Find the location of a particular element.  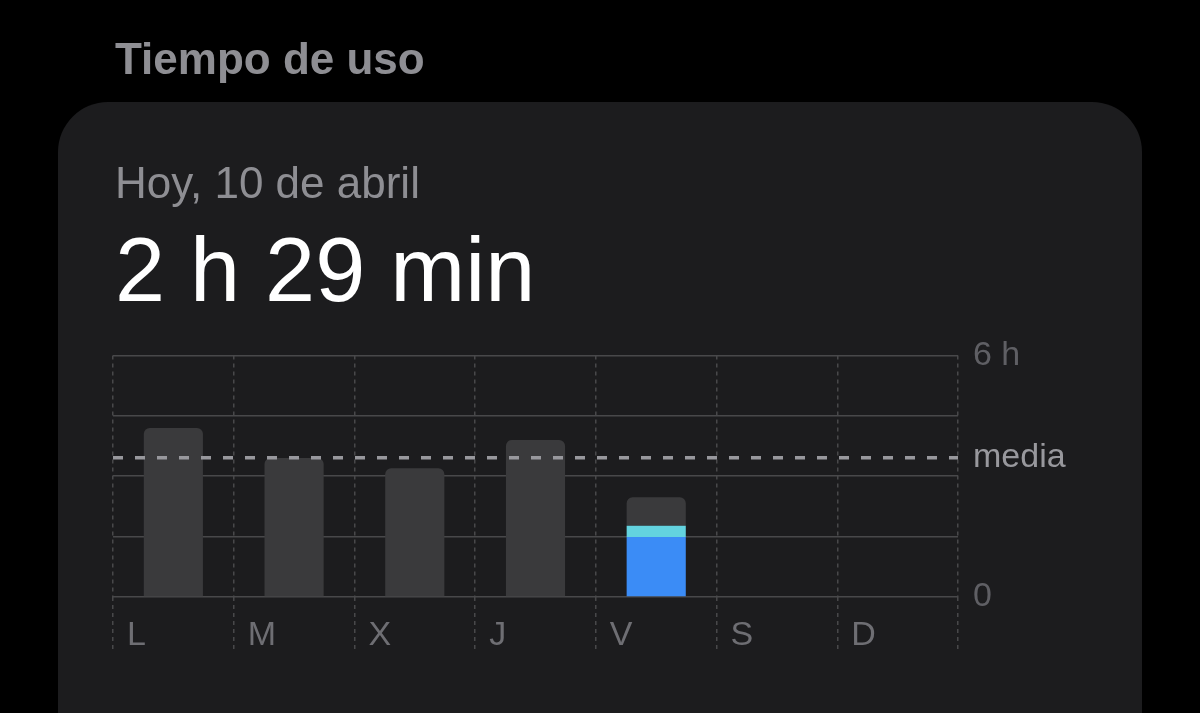

x-tick-label: V is located at coordinates (621, 632).